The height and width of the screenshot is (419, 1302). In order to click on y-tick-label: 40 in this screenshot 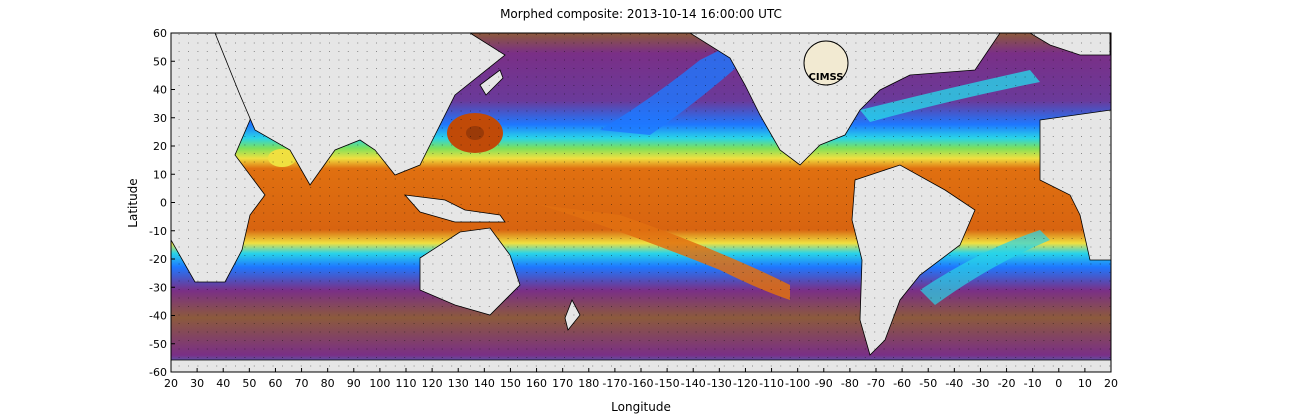, I will do `click(160, 90)`.